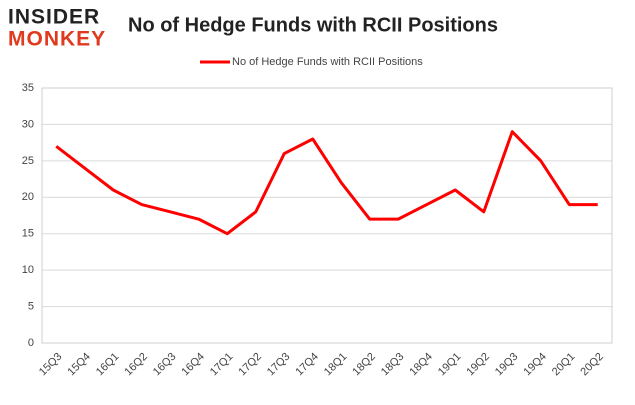  I want to click on logo-top: INSIDER, so click(54, 17).